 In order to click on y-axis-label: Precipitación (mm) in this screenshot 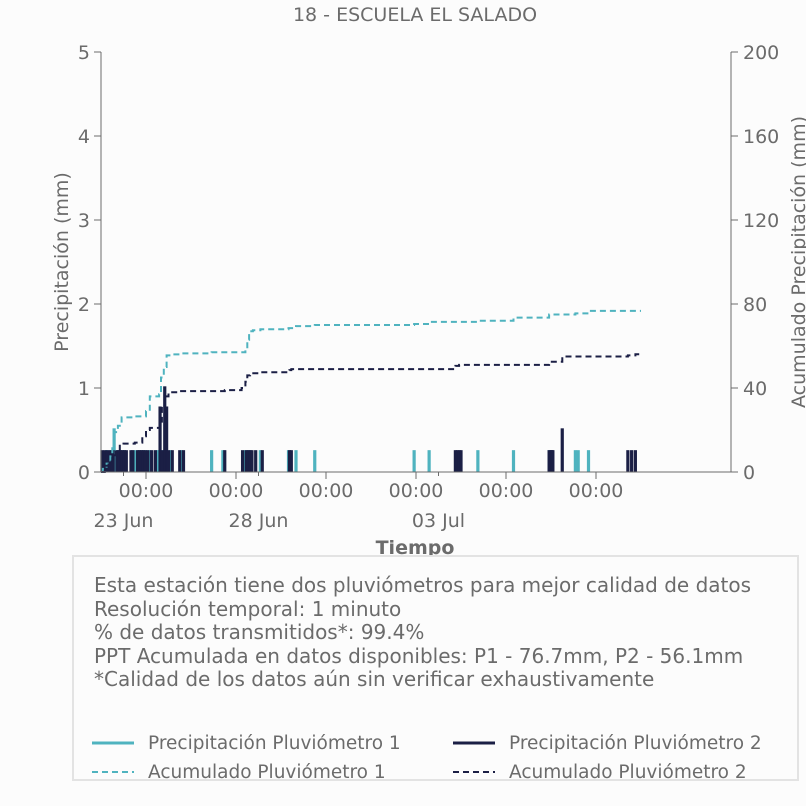, I will do `click(62, 262)`.